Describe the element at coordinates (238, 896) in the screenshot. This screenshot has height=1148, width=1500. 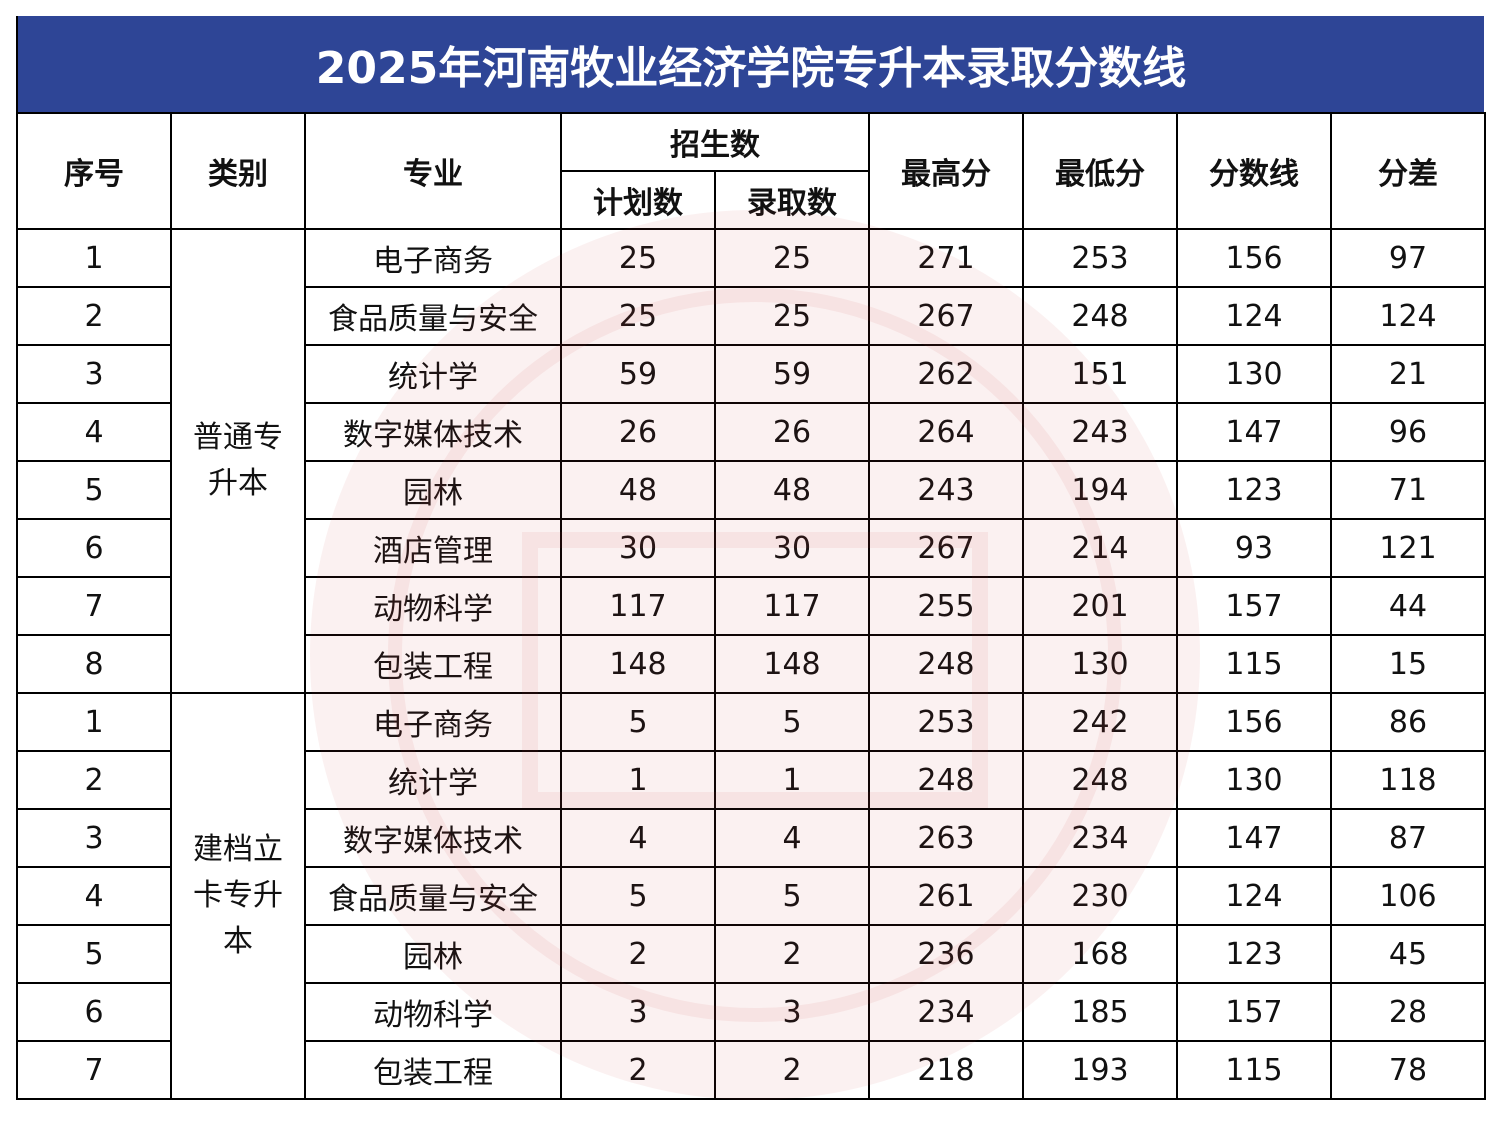
I see `category-cell: 建档立卡专升本` at that location.